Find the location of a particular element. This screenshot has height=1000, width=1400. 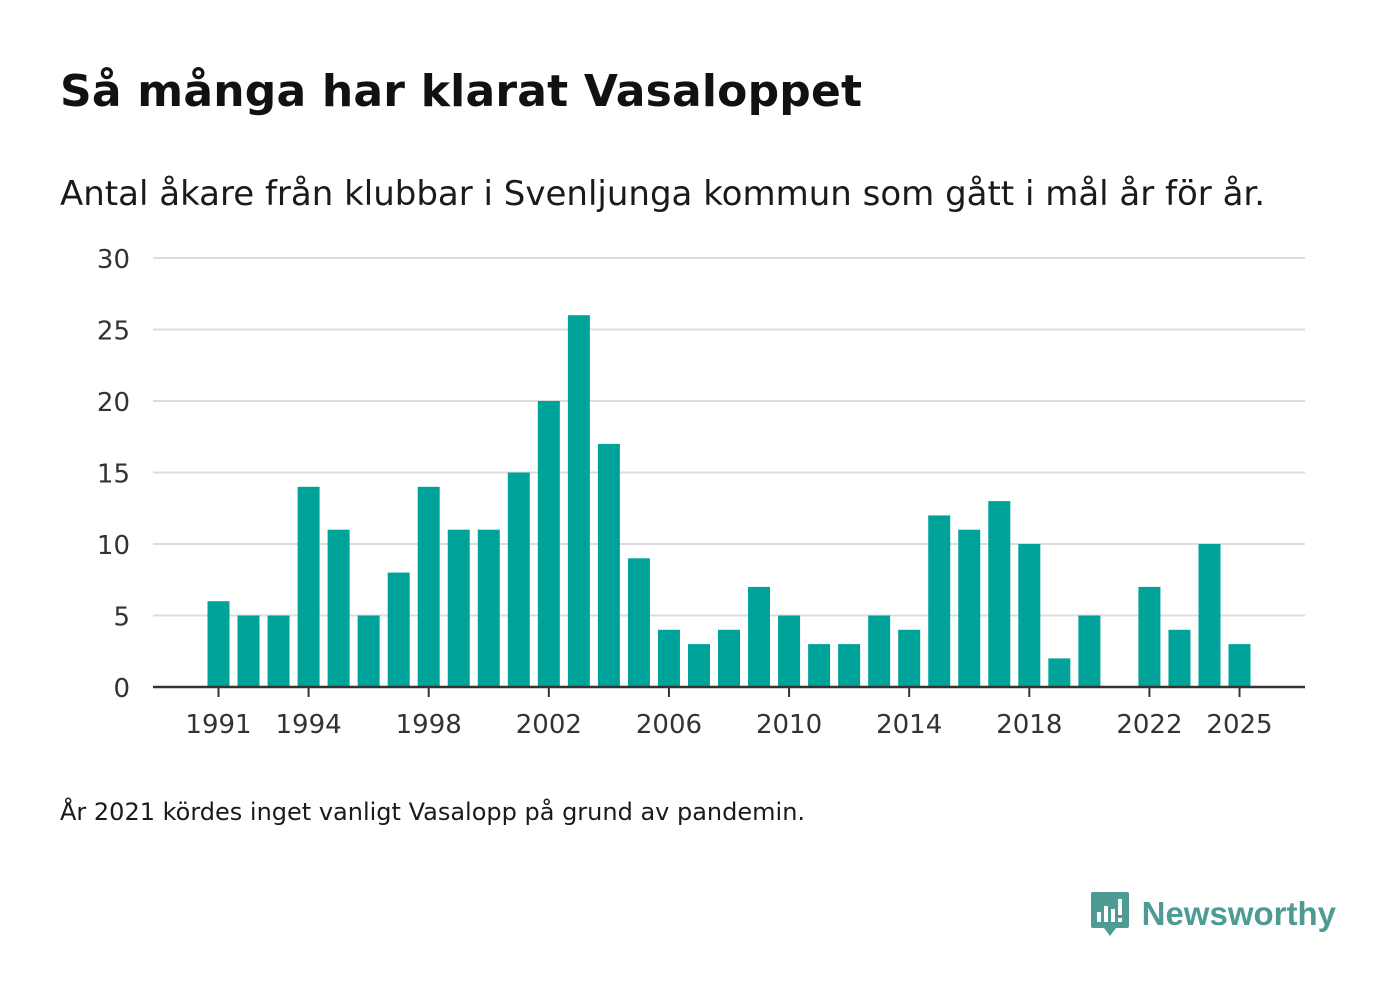

bar-1997 is located at coordinates (398, 629).